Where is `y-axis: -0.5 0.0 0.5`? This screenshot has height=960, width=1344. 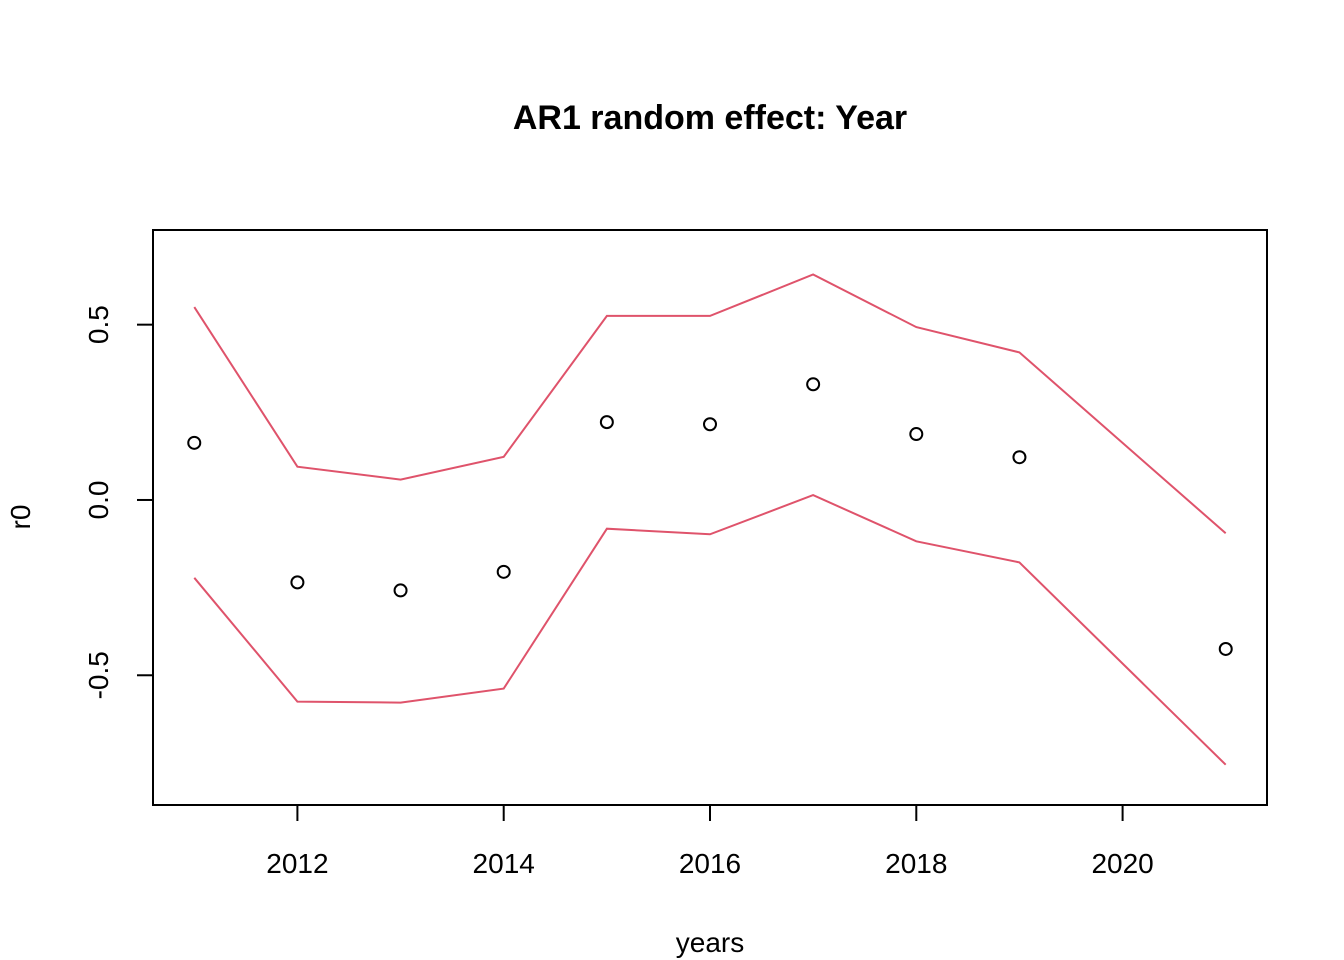
y-axis: -0.5 0.0 0.5 is located at coordinates (118, 502).